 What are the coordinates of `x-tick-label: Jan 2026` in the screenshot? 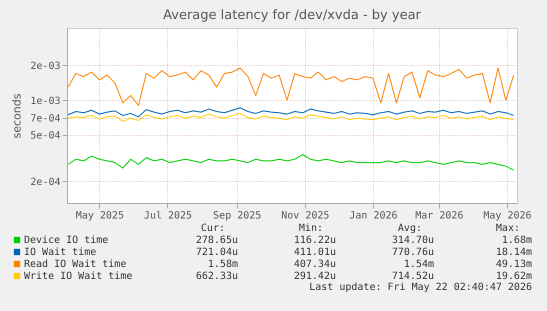 It's located at (373, 216).